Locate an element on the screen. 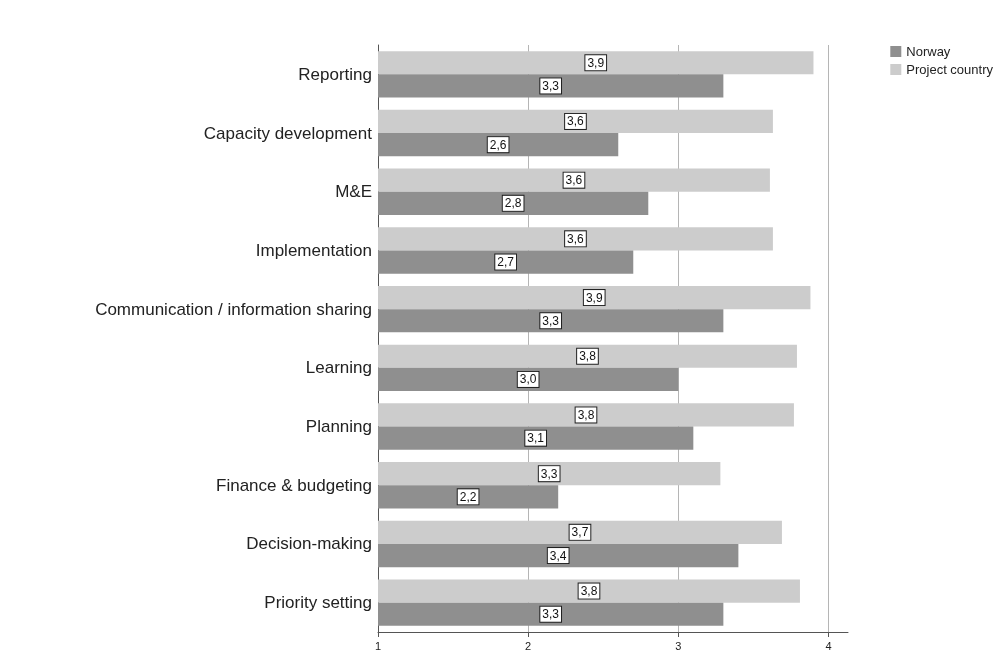 This screenshot has height=655, width=1003. x-tick-label: 1 is located at coordinates (378, 645).